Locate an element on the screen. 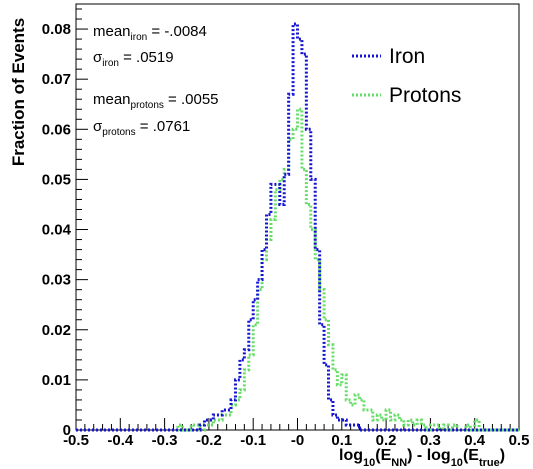 The width and height of the screenshot is (533, 469). y-tick-label: 0.07 is located at coordinates (56, 79).